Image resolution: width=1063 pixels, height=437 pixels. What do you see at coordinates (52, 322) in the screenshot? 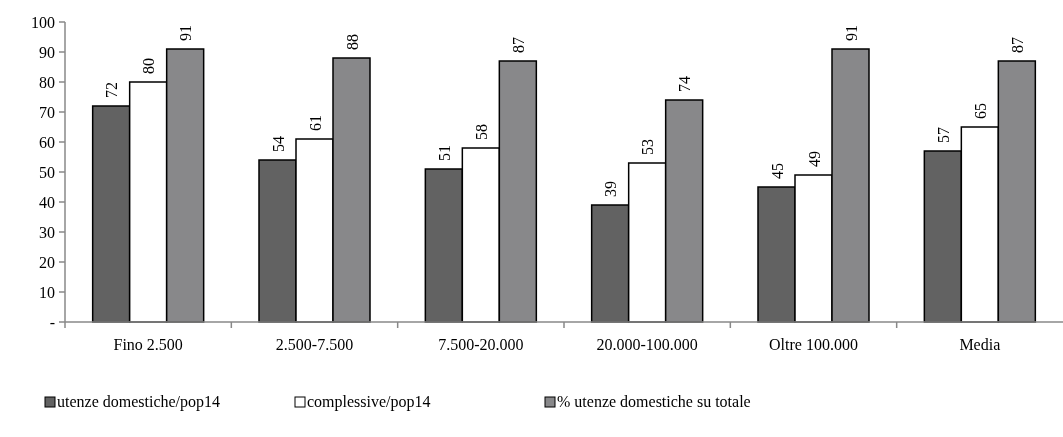
I see `y-tick-label: -` at bounding box center [52, 322].